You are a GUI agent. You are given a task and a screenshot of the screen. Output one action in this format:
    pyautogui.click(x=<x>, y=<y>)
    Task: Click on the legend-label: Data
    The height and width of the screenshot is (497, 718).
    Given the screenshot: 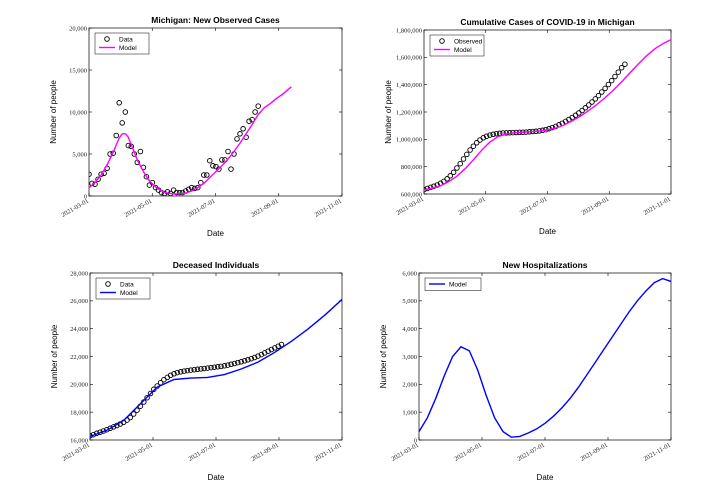 What is the action you would take?
    pyautogui.click(x=126, y=39)
    